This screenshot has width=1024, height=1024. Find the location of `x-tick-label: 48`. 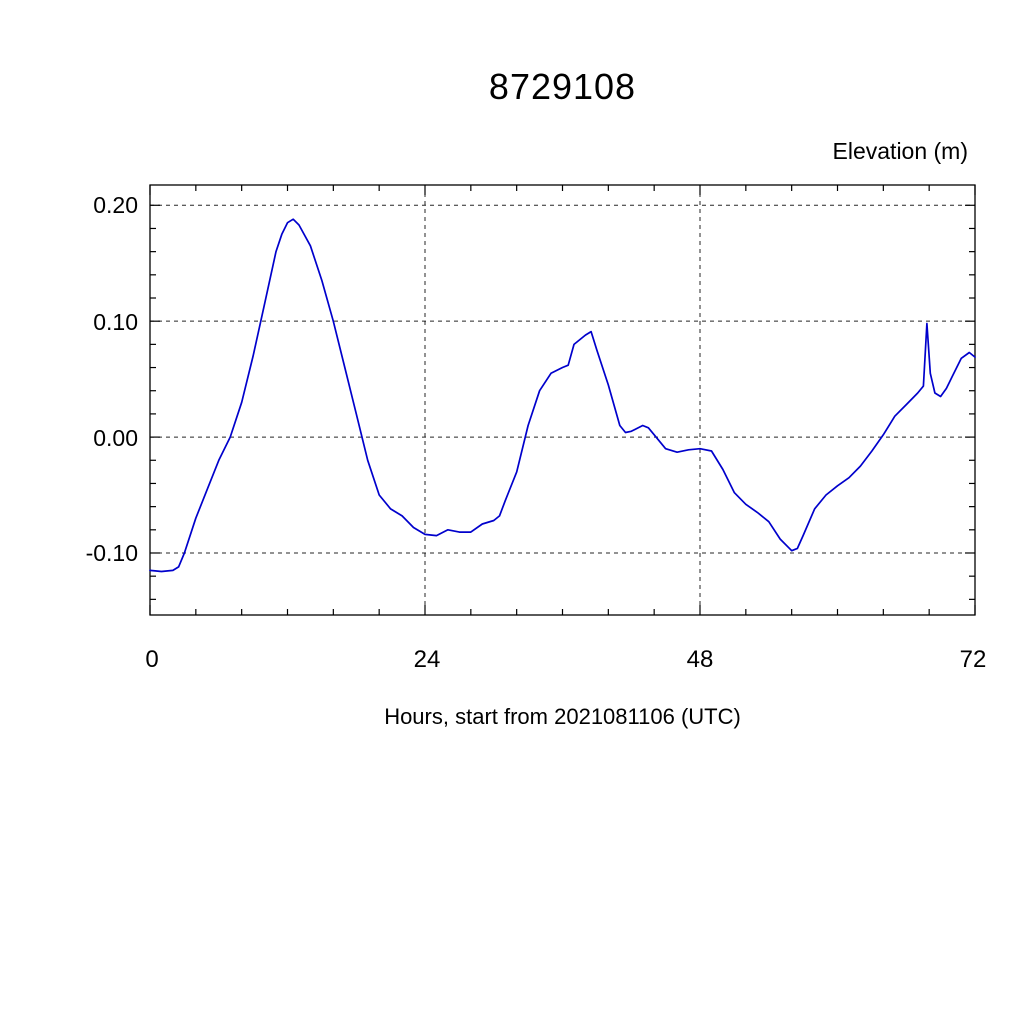

x-tick-label: 48 is located at coordinates (700, 659).